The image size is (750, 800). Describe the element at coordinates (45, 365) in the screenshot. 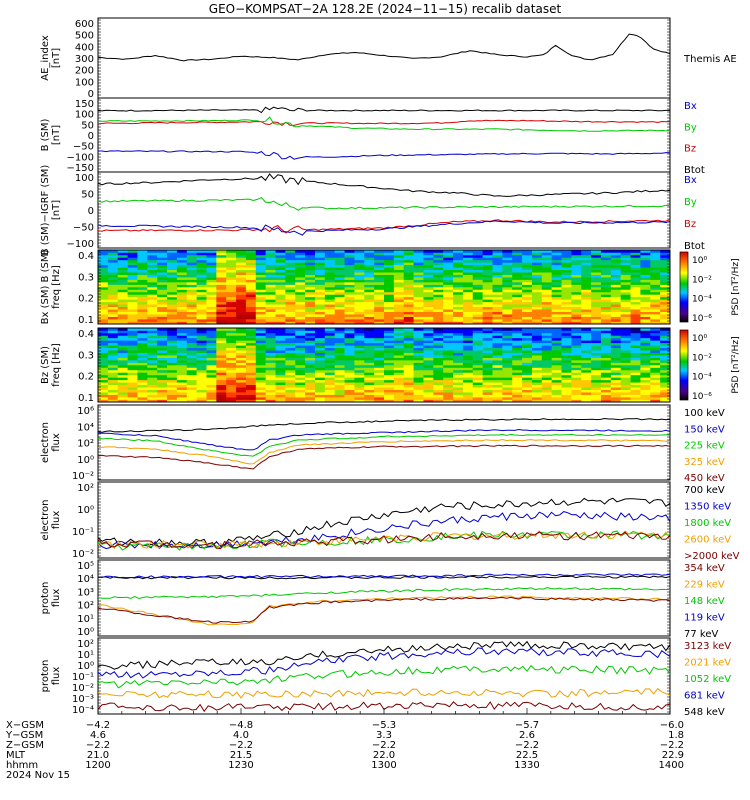

I see `y-axis-label: Bz (SM)` at that location.